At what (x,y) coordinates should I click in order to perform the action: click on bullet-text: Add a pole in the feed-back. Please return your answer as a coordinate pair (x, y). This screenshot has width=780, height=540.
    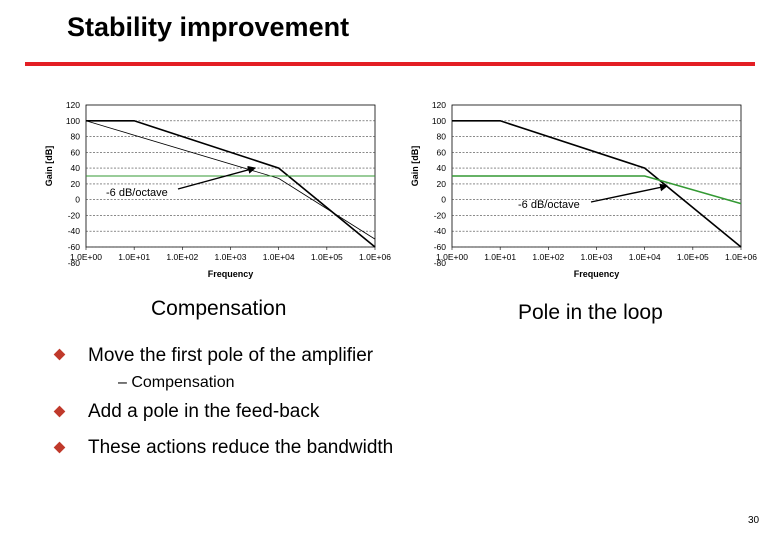
    Looking at the image, I should click on (204, 411).